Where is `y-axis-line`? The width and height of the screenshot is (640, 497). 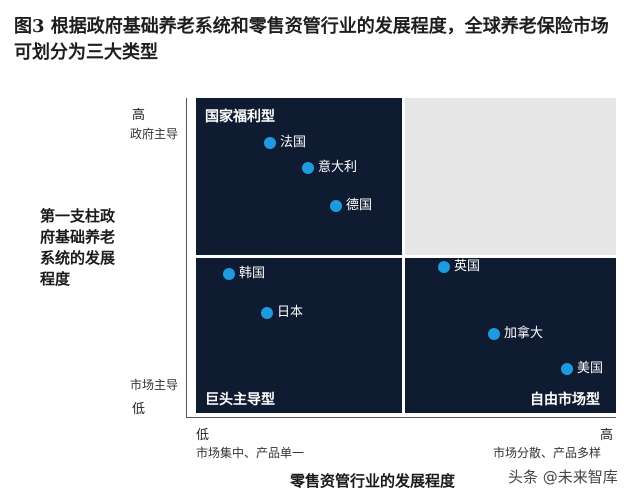 y-axis-line is located at coordinates (186, 258).